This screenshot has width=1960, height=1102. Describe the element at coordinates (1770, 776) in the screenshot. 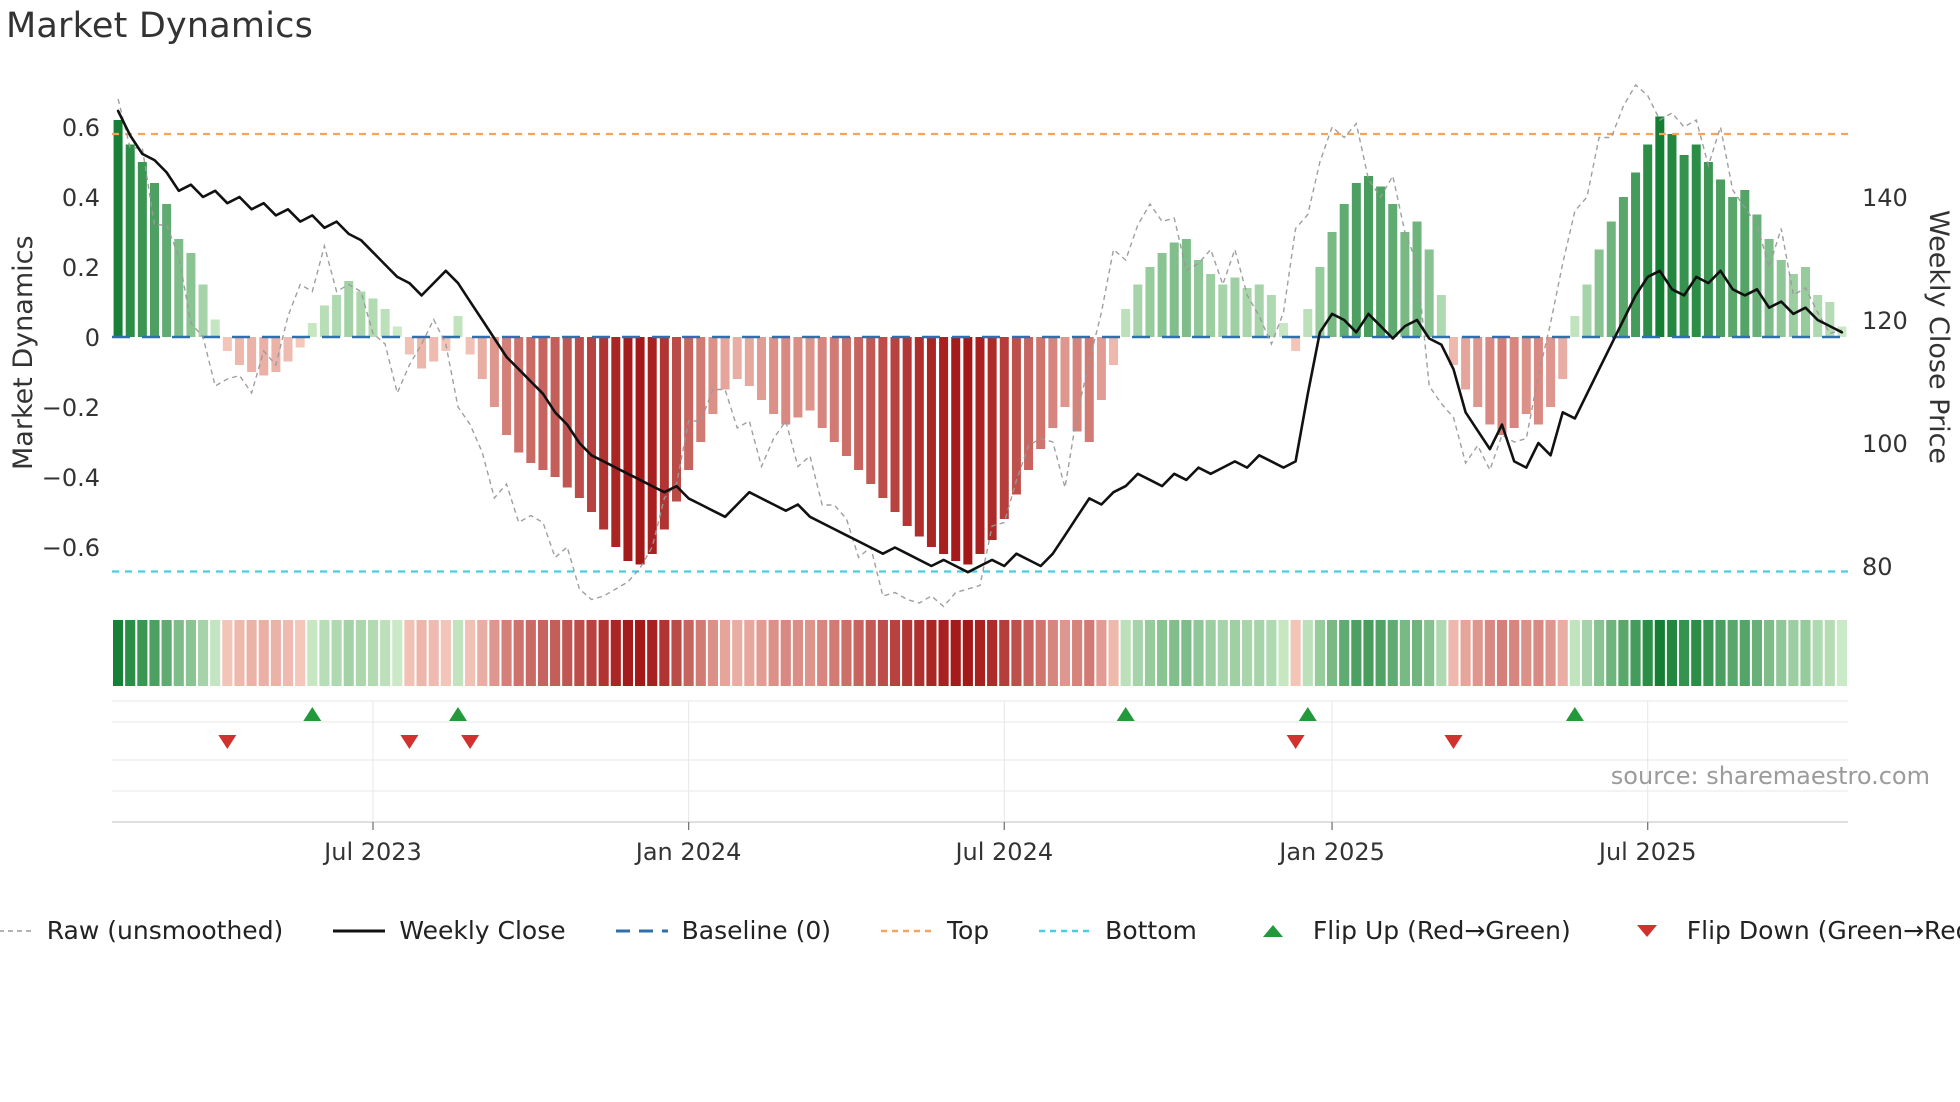

I see `source-credit: source: sharemaestro.com` at that location.